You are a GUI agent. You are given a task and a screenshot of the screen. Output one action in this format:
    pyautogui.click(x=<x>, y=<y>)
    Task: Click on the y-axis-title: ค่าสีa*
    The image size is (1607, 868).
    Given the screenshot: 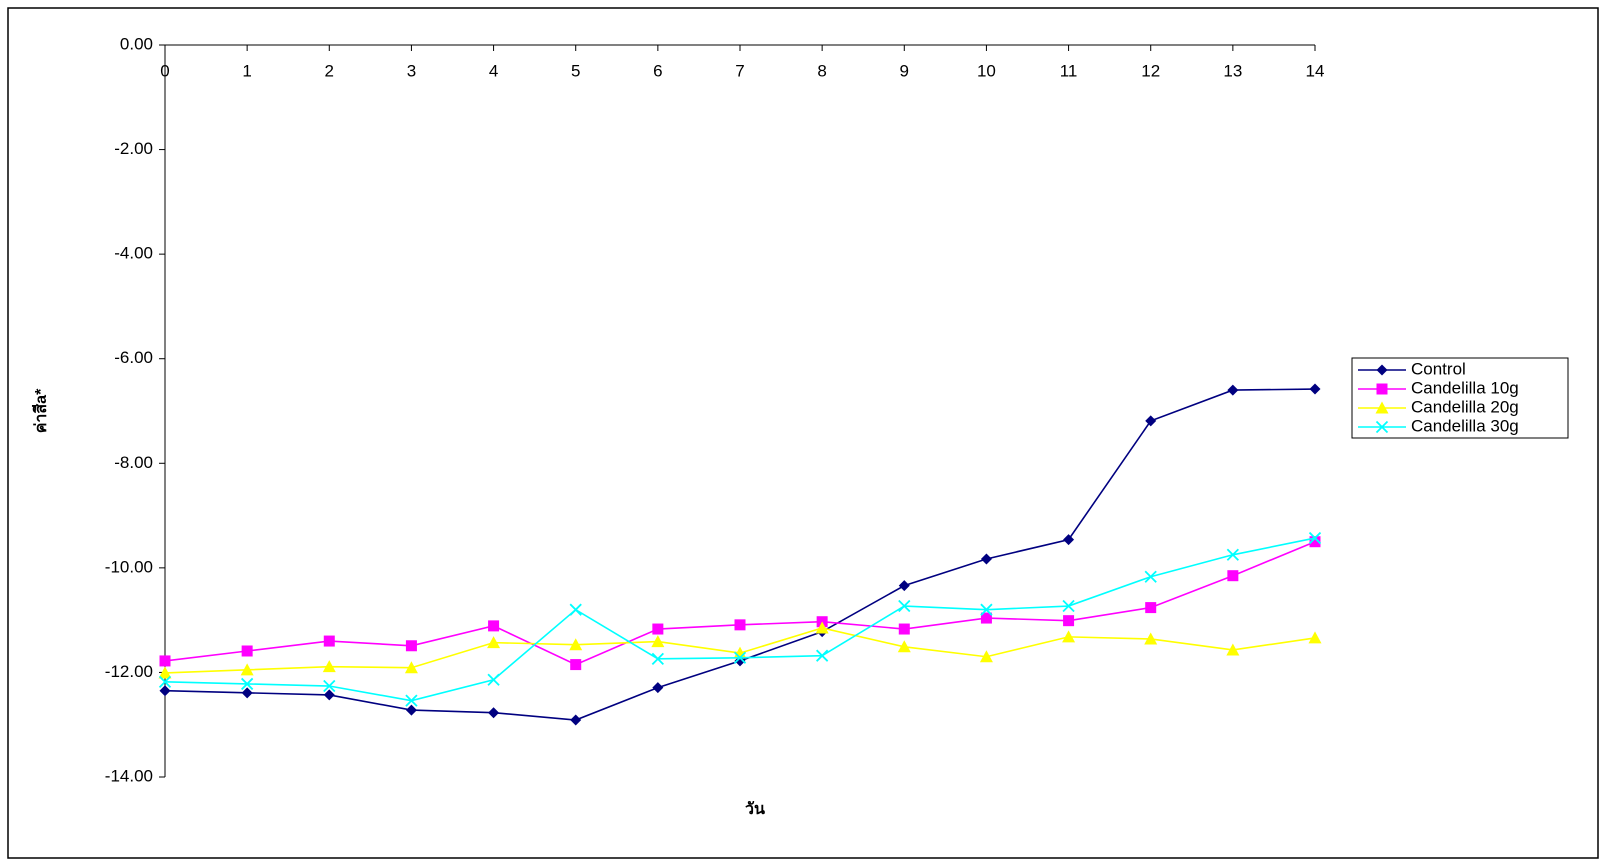 What is the action you would take?
    pyautogui.click(x=40, y=410)
    